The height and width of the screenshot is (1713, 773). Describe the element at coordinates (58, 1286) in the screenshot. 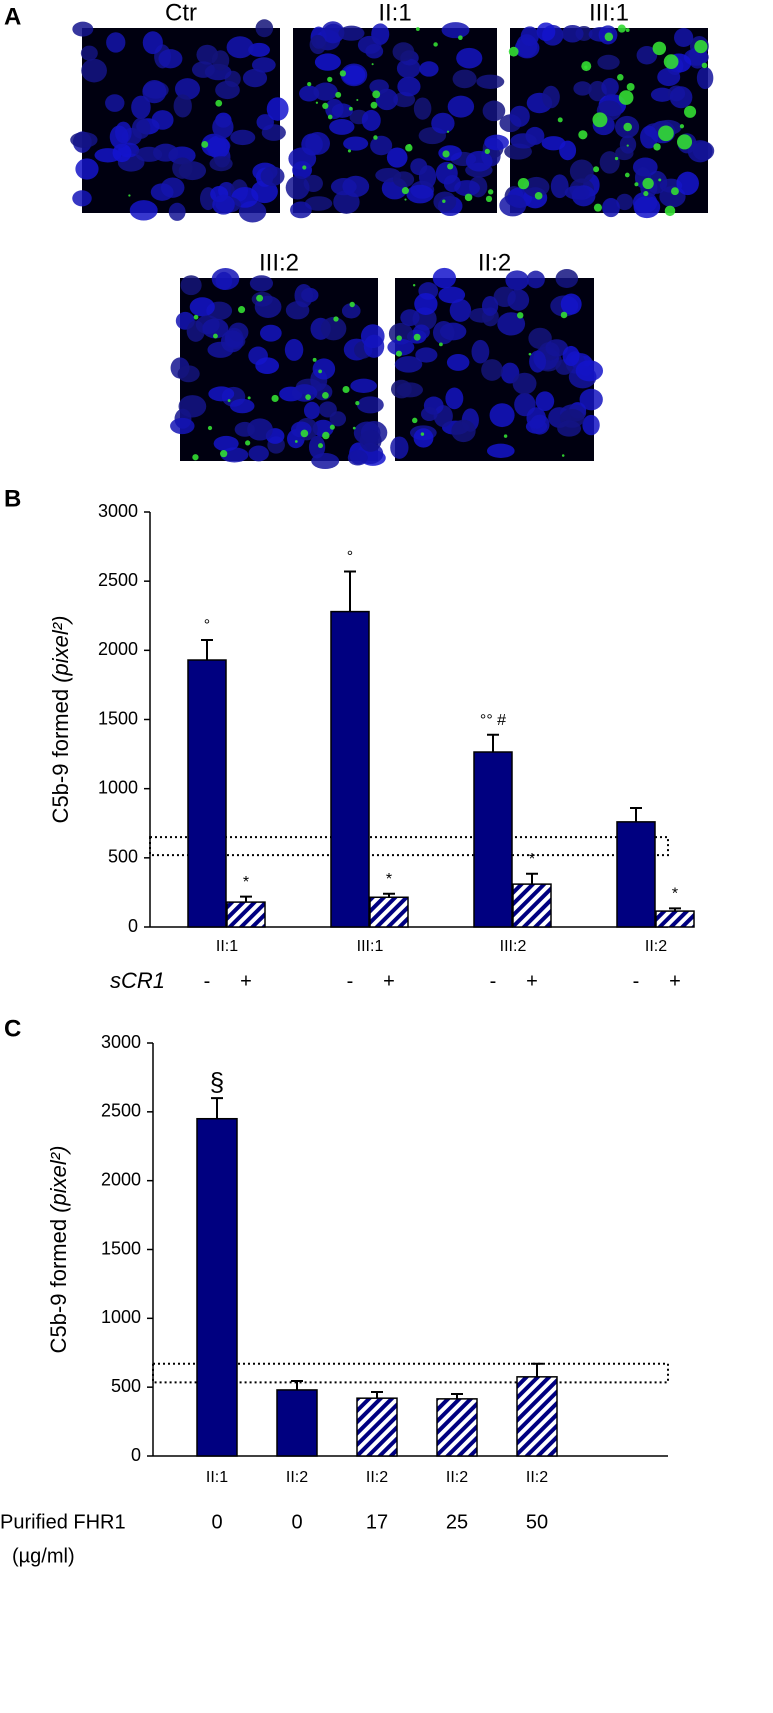

I see `y-label-text: C5b-9 formed` at that location.